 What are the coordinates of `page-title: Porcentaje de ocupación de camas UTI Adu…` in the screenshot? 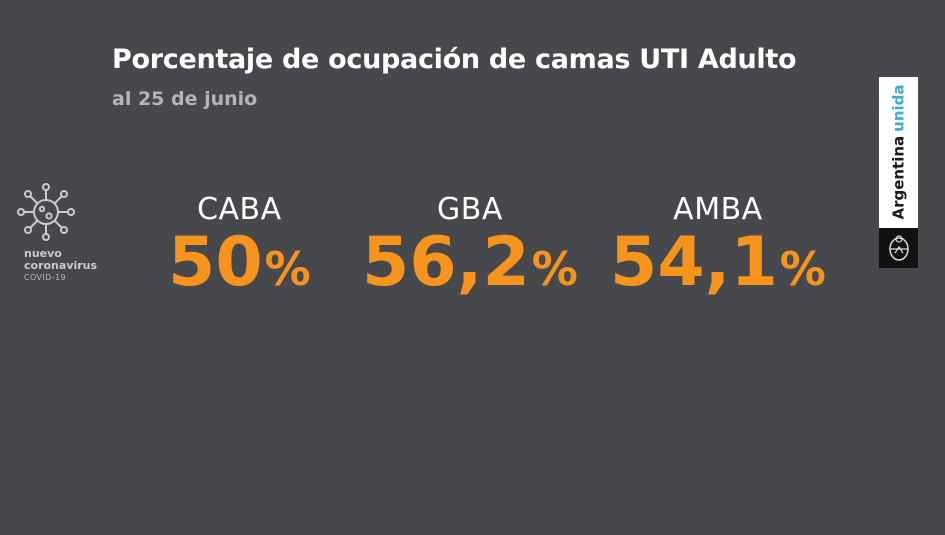 It's located at (454, 59).